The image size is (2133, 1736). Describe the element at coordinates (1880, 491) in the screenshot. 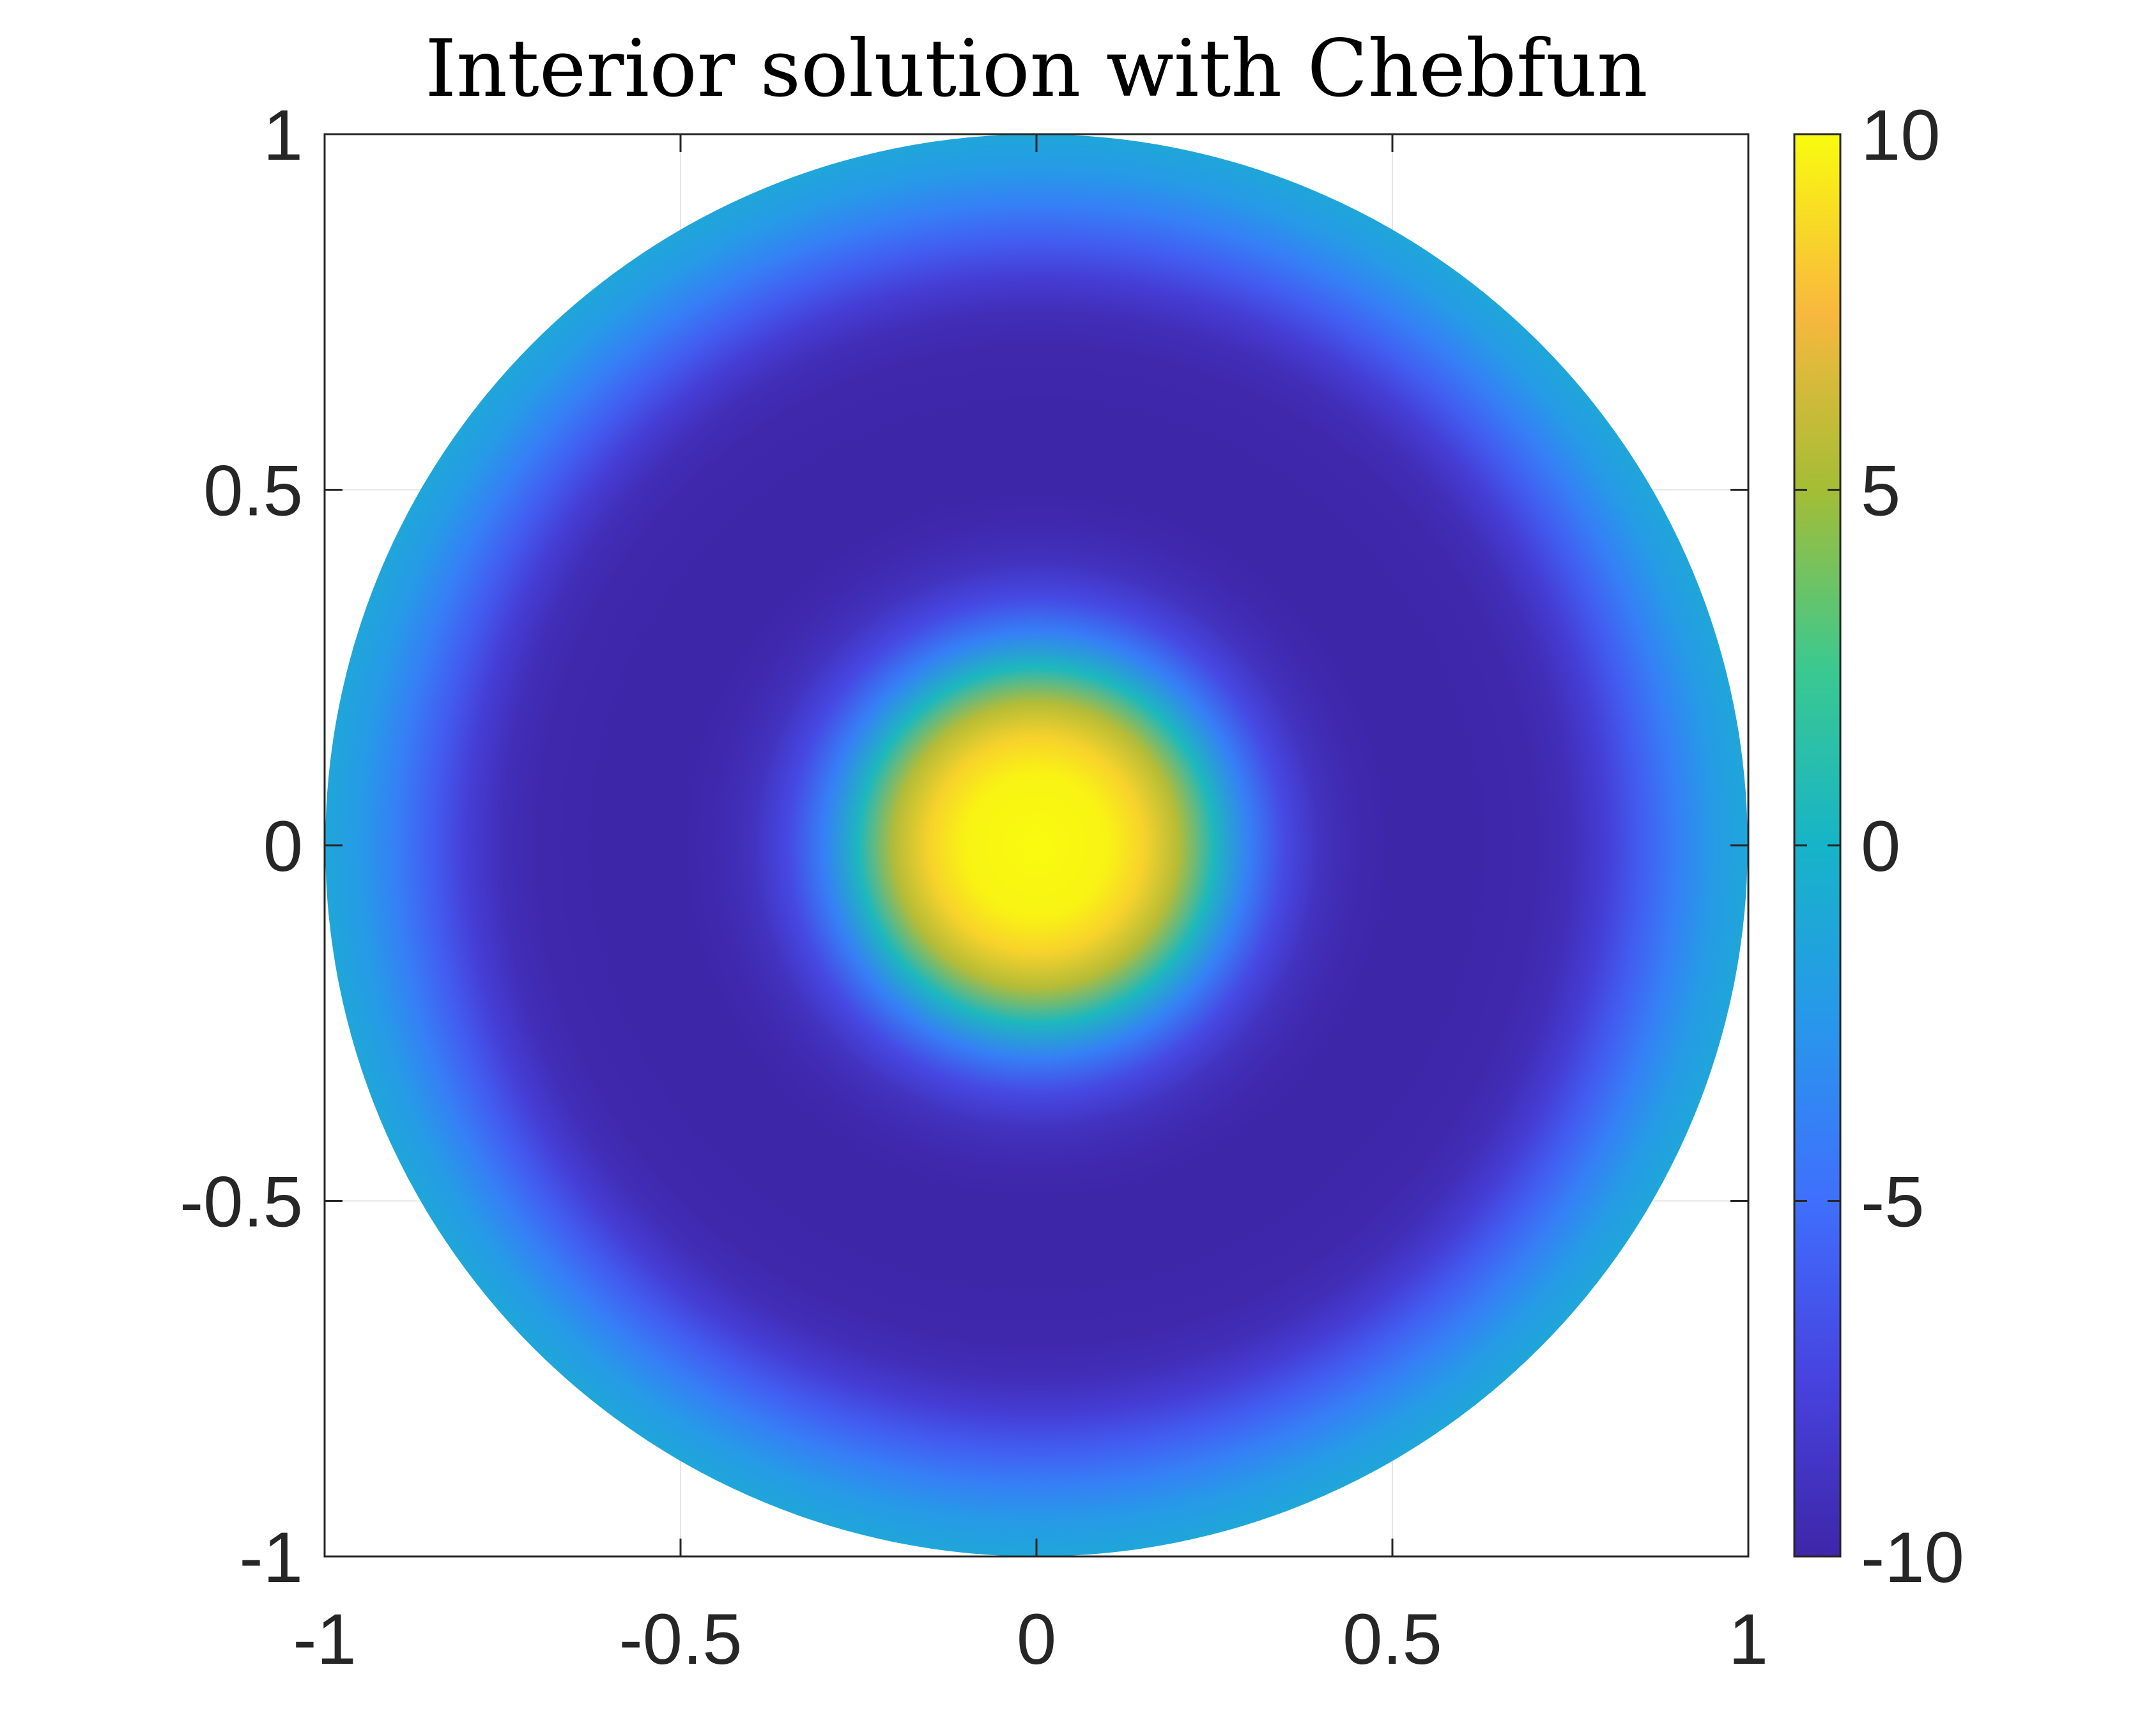

I see `colorbar-tick-label: 5` at that location.